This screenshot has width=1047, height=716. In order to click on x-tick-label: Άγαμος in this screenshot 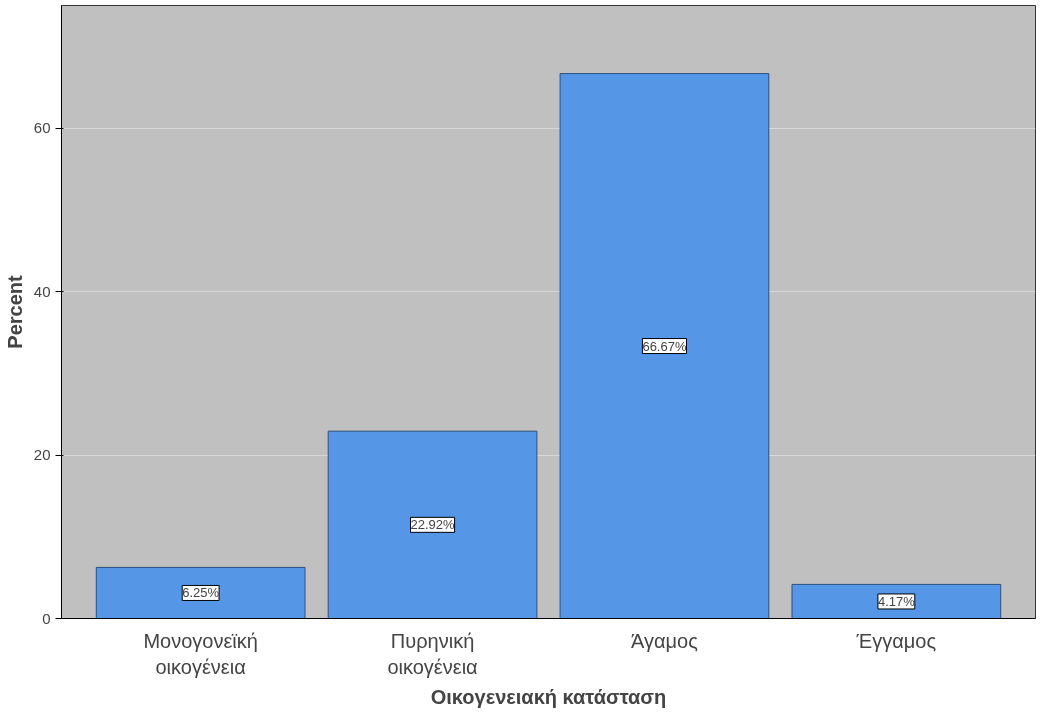, I will do `click(665, 640)`.